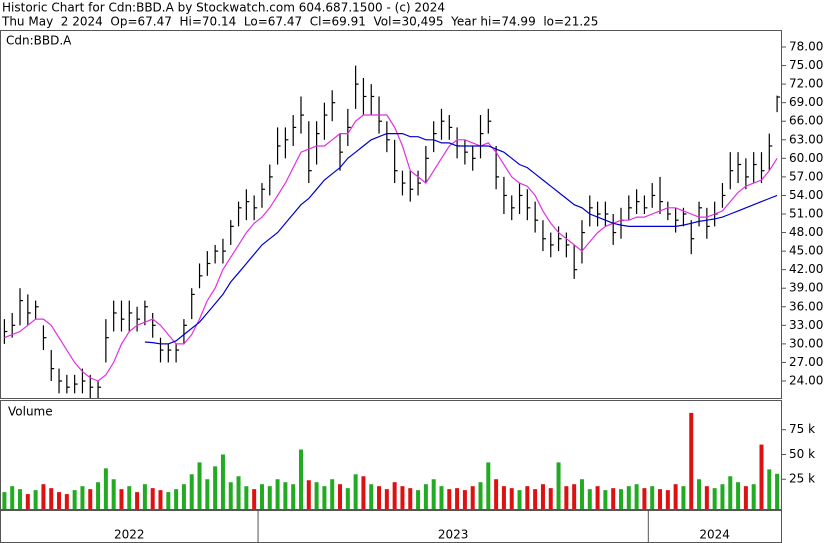 The width and height of the screenshot is (830, 543). I want to click on y-tick-label: 33.00, so click(806, 325).